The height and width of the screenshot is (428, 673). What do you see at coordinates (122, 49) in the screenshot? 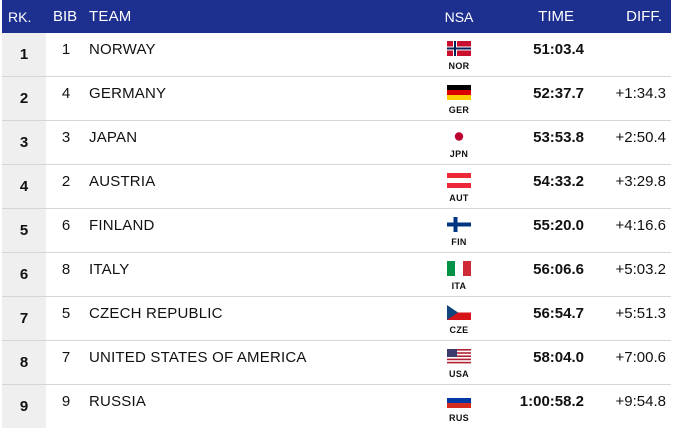
I see `team-name: NORWAY` at bounding box center [122, 49].